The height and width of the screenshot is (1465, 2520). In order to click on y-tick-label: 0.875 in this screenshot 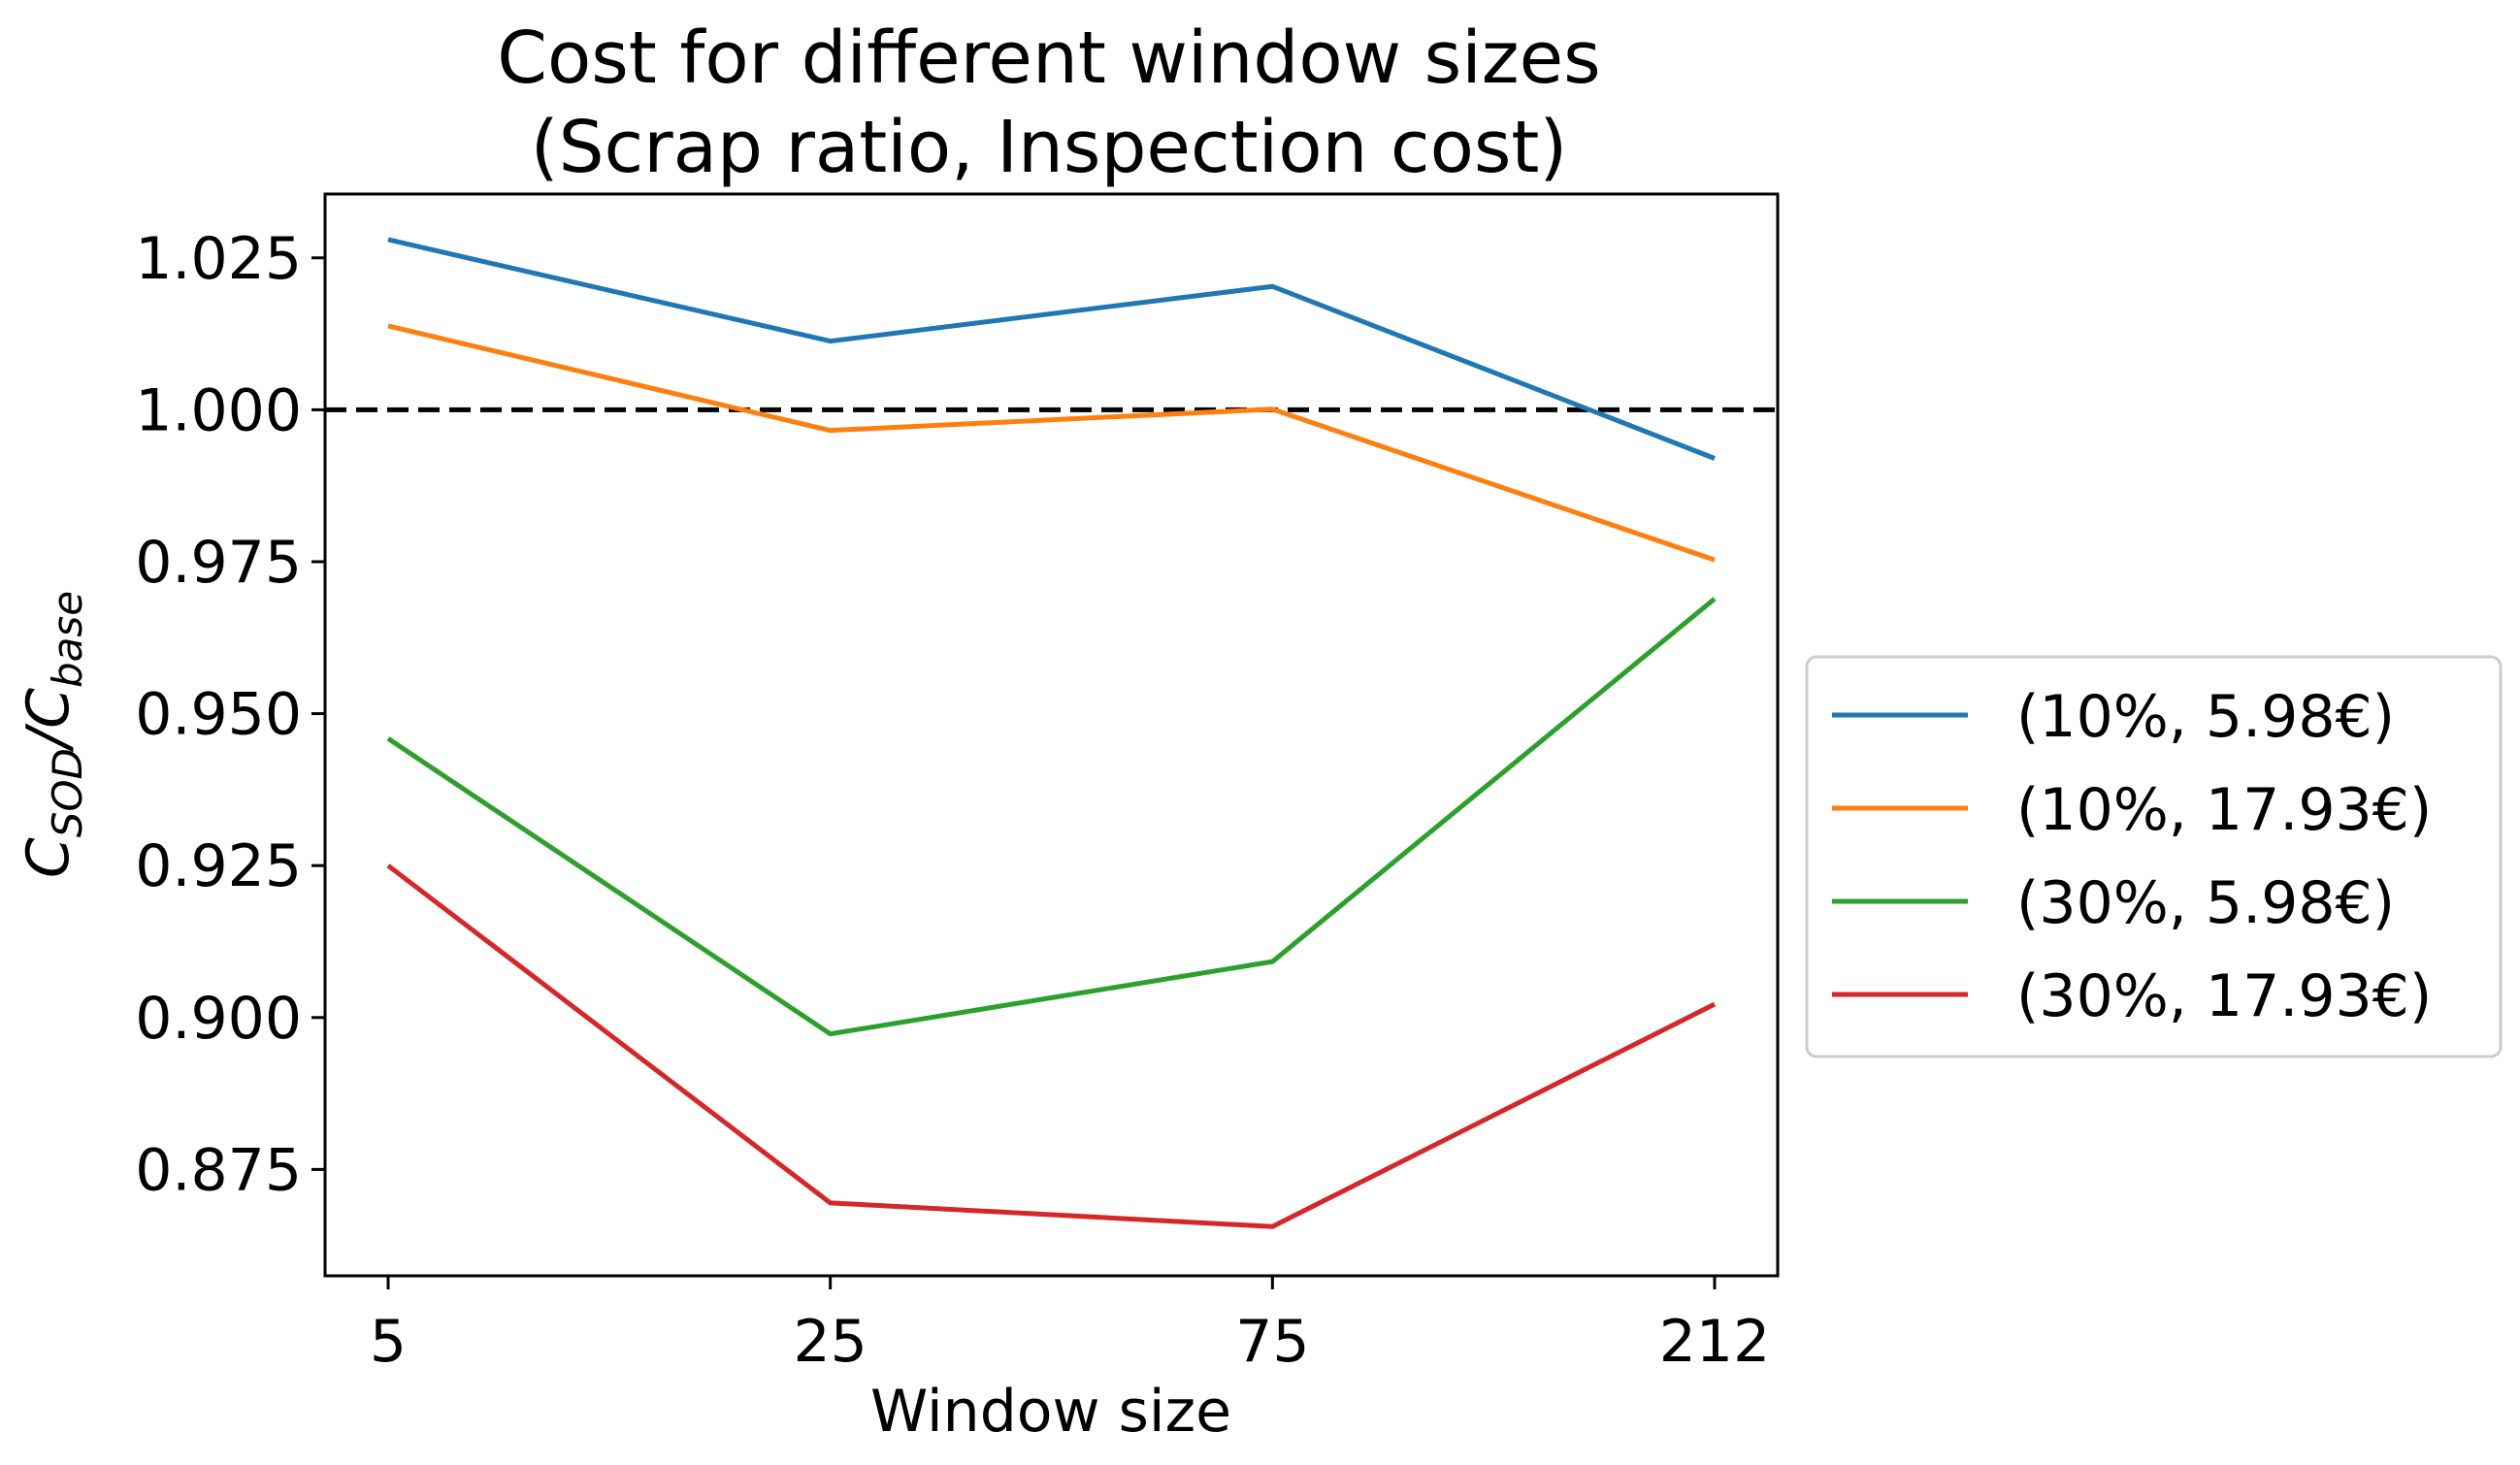, I will do `click(218, 1170)`.